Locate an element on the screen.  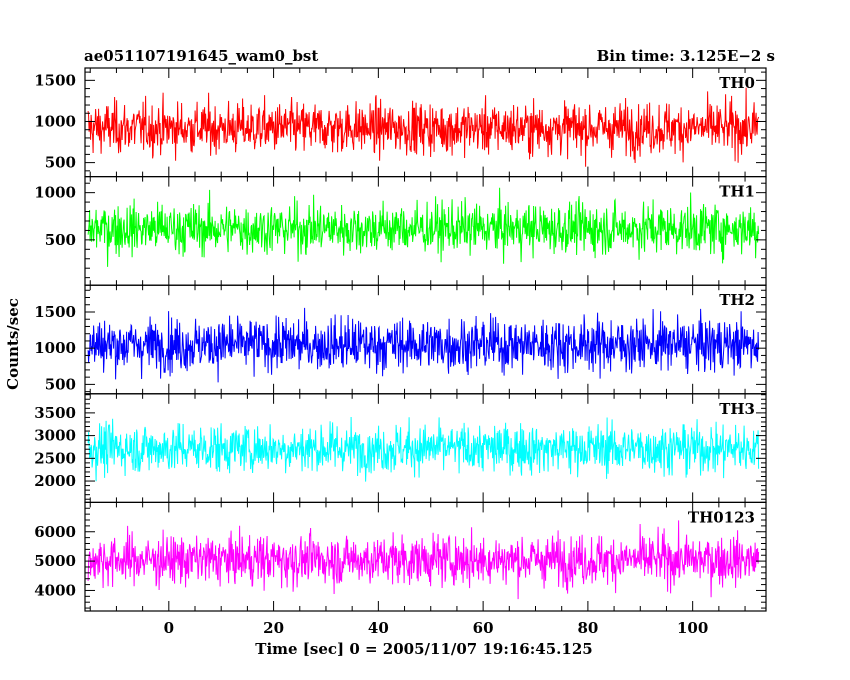
panel-th3: 2000 2500 3000 3500 TH3 is located at coordinates (400, 448).